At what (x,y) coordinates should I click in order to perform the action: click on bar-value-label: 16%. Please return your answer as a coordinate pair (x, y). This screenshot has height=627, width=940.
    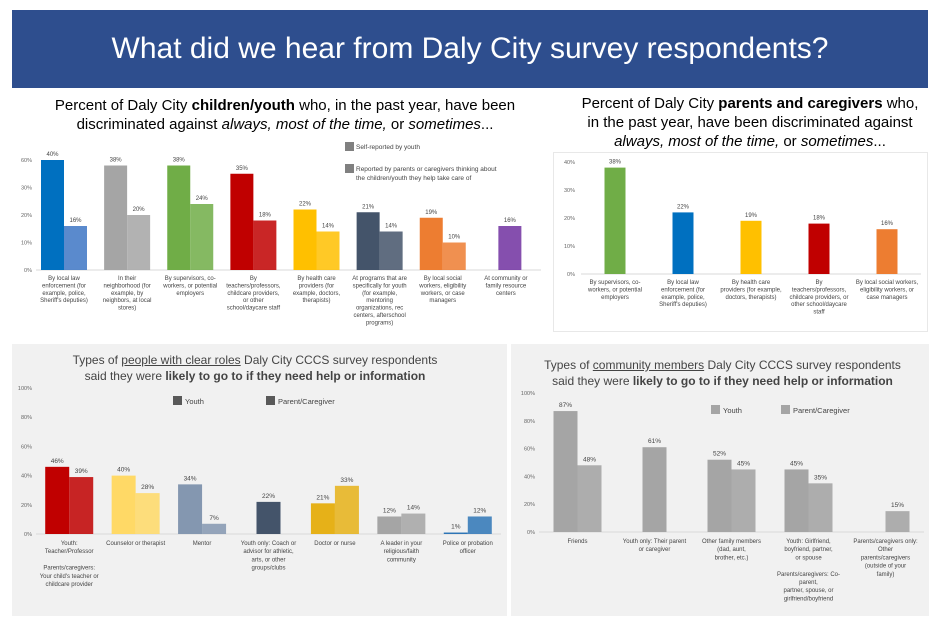
    Looking at the image, I should click on (510, 221).